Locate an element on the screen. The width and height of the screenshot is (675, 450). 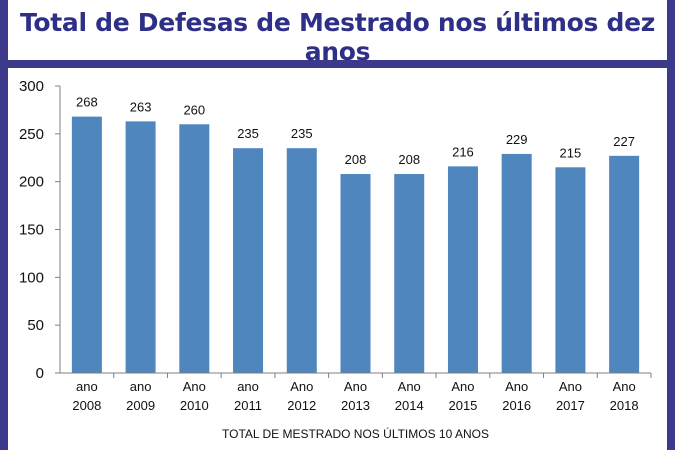
data-label: 260 is located at coordinates (194, 109).